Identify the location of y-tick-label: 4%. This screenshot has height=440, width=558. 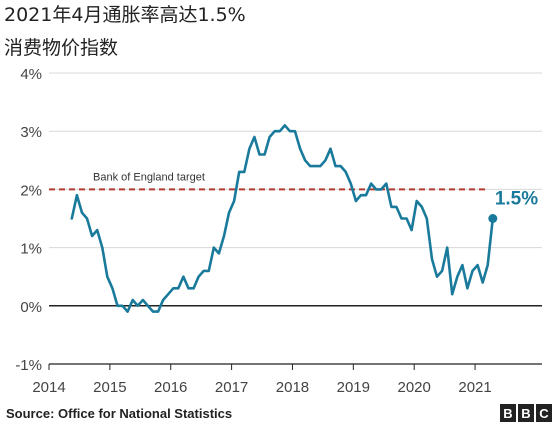
(31, 74).